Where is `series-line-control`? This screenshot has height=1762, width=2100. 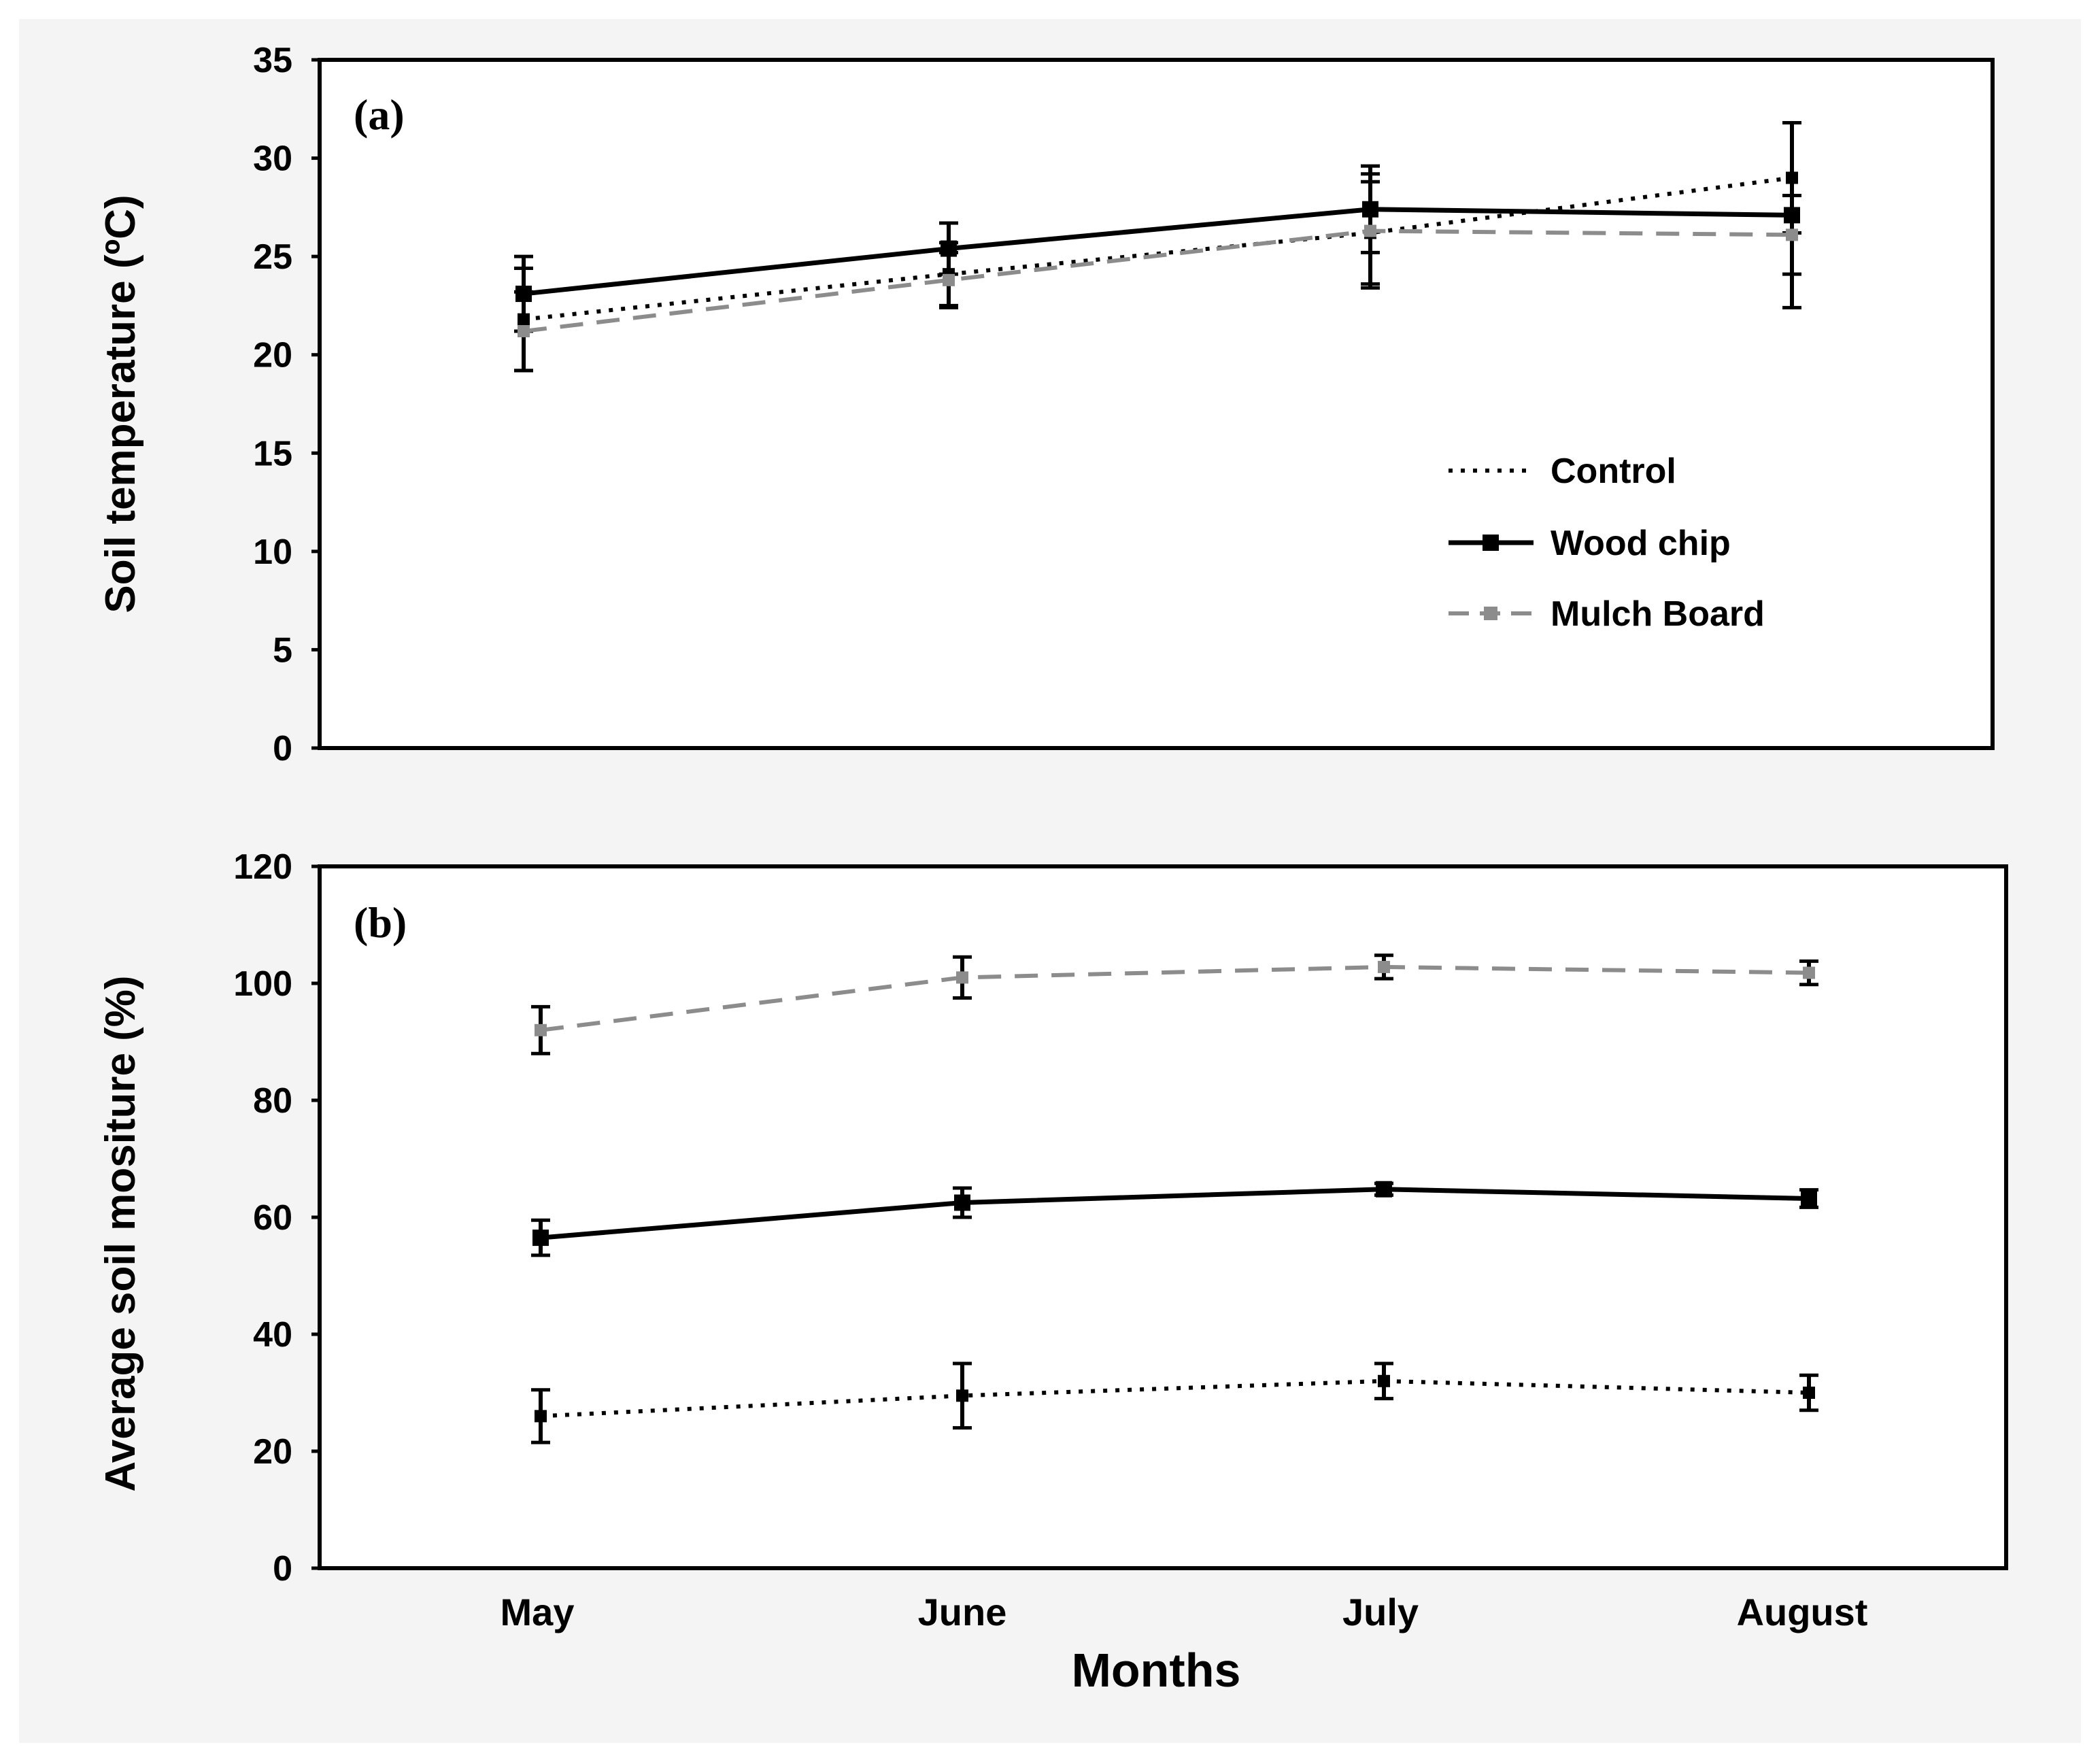
series-line-control is located at coordinates (1175, 1398).